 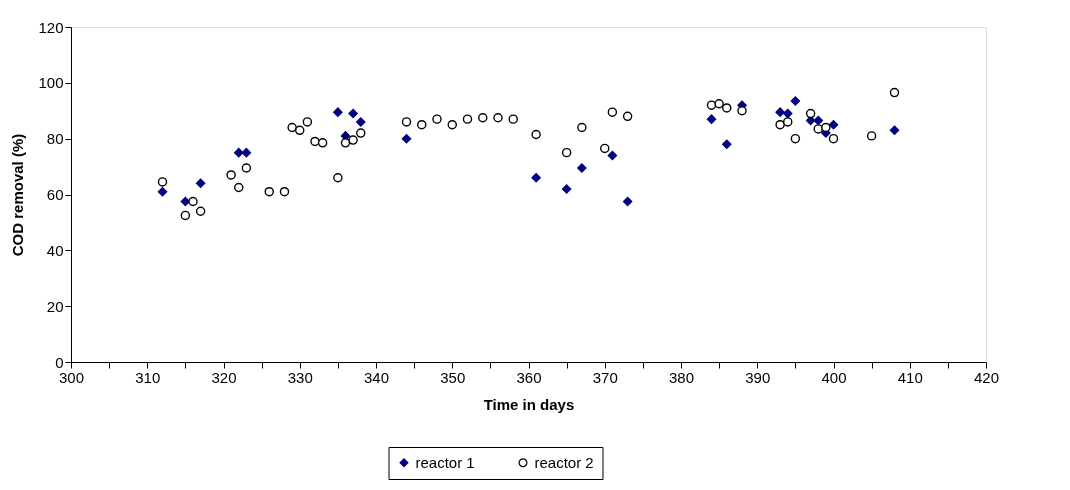 What do you see at coordinates (834, 377) in the screenshot?
I see `x-tick-label: 400` at bounding box center [834, 377].